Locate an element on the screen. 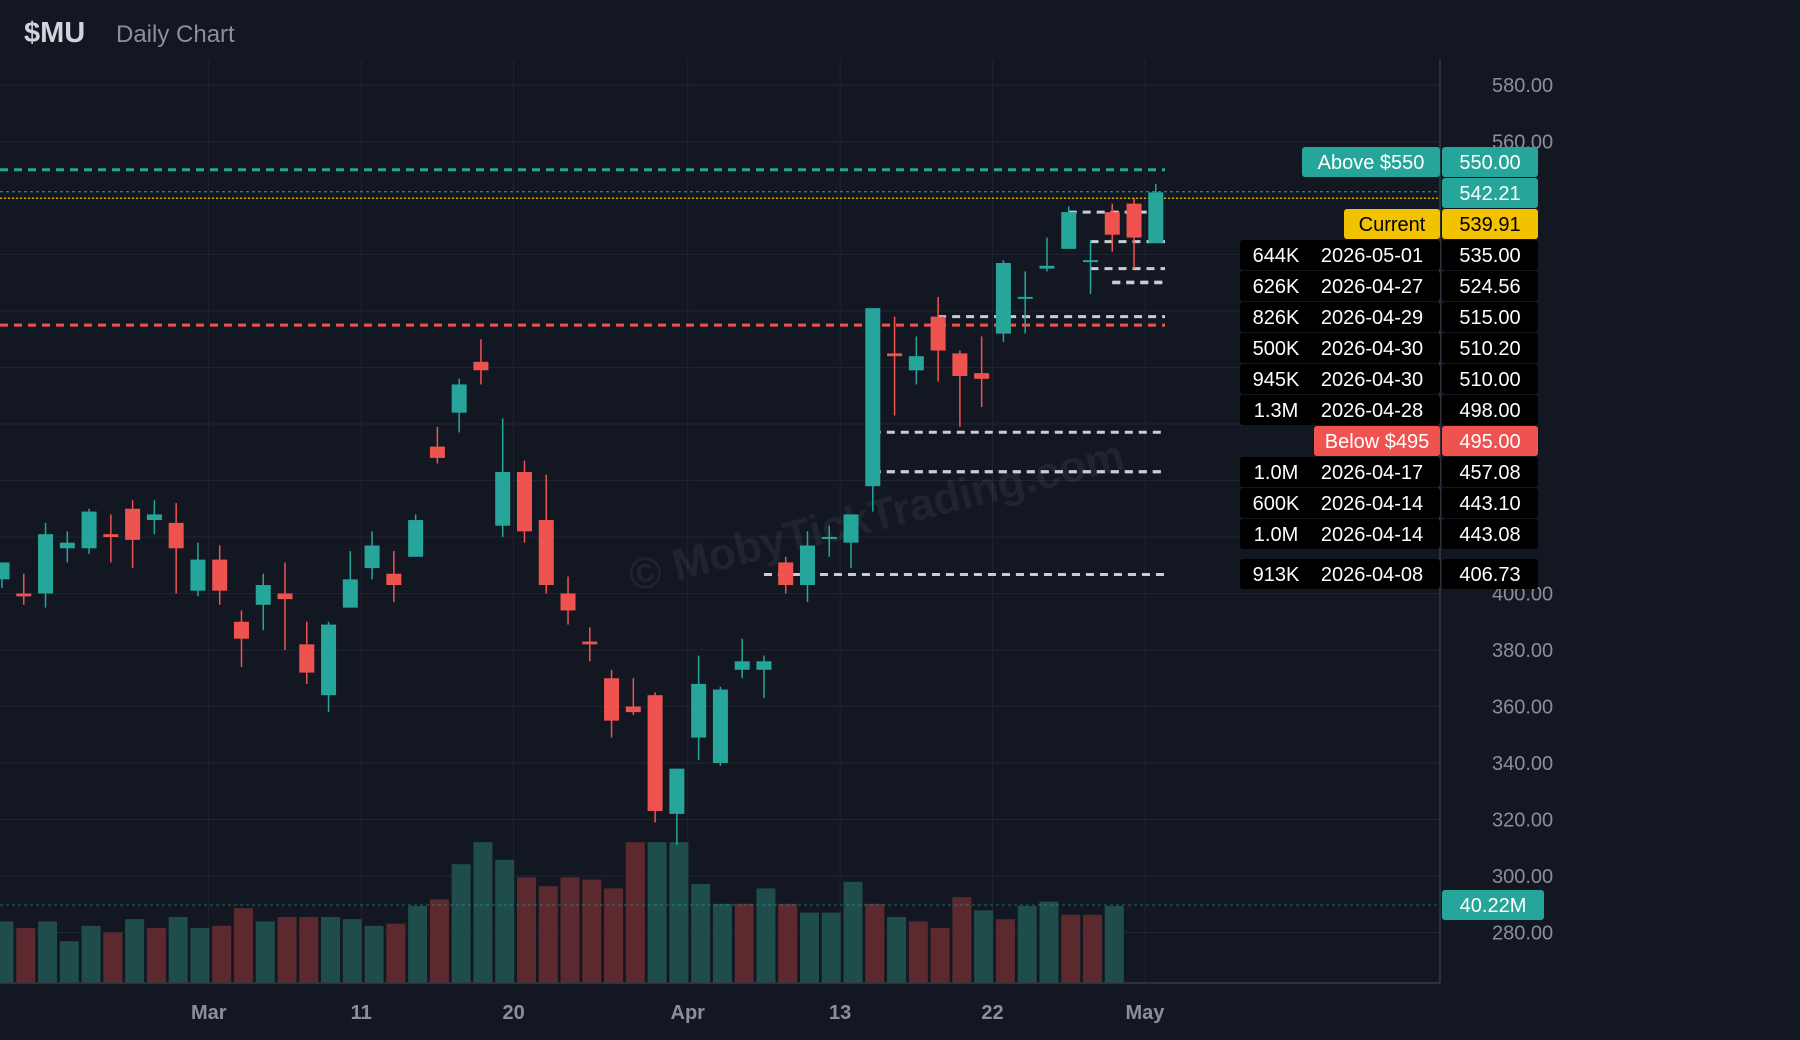 The image size is (1800, 1040). chart-subtitle: Daily Chart is located at coordinates (175, 34).